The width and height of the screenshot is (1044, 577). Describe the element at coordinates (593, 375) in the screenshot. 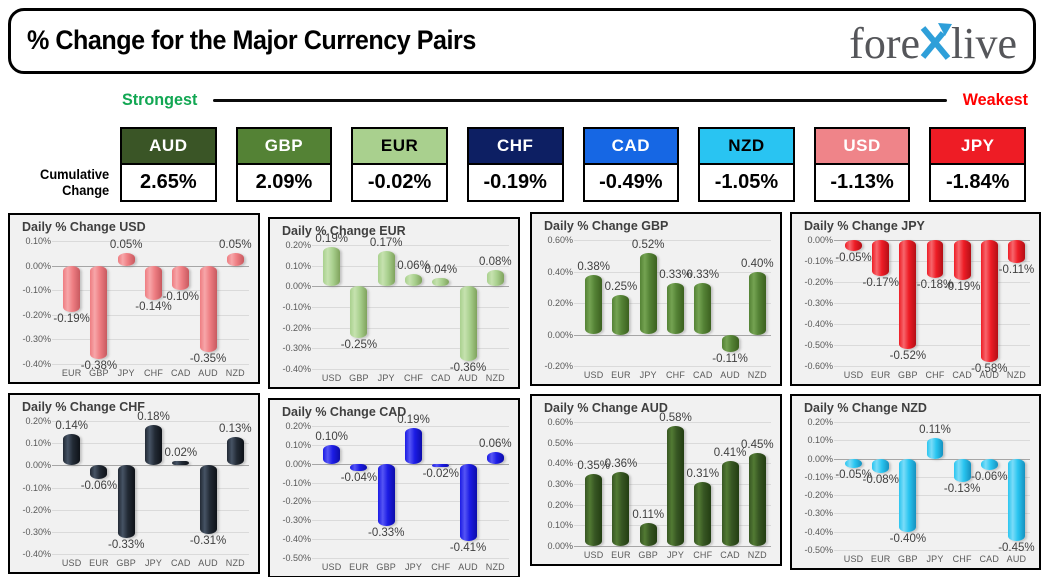

I see `x-category-label: USD` at that location.